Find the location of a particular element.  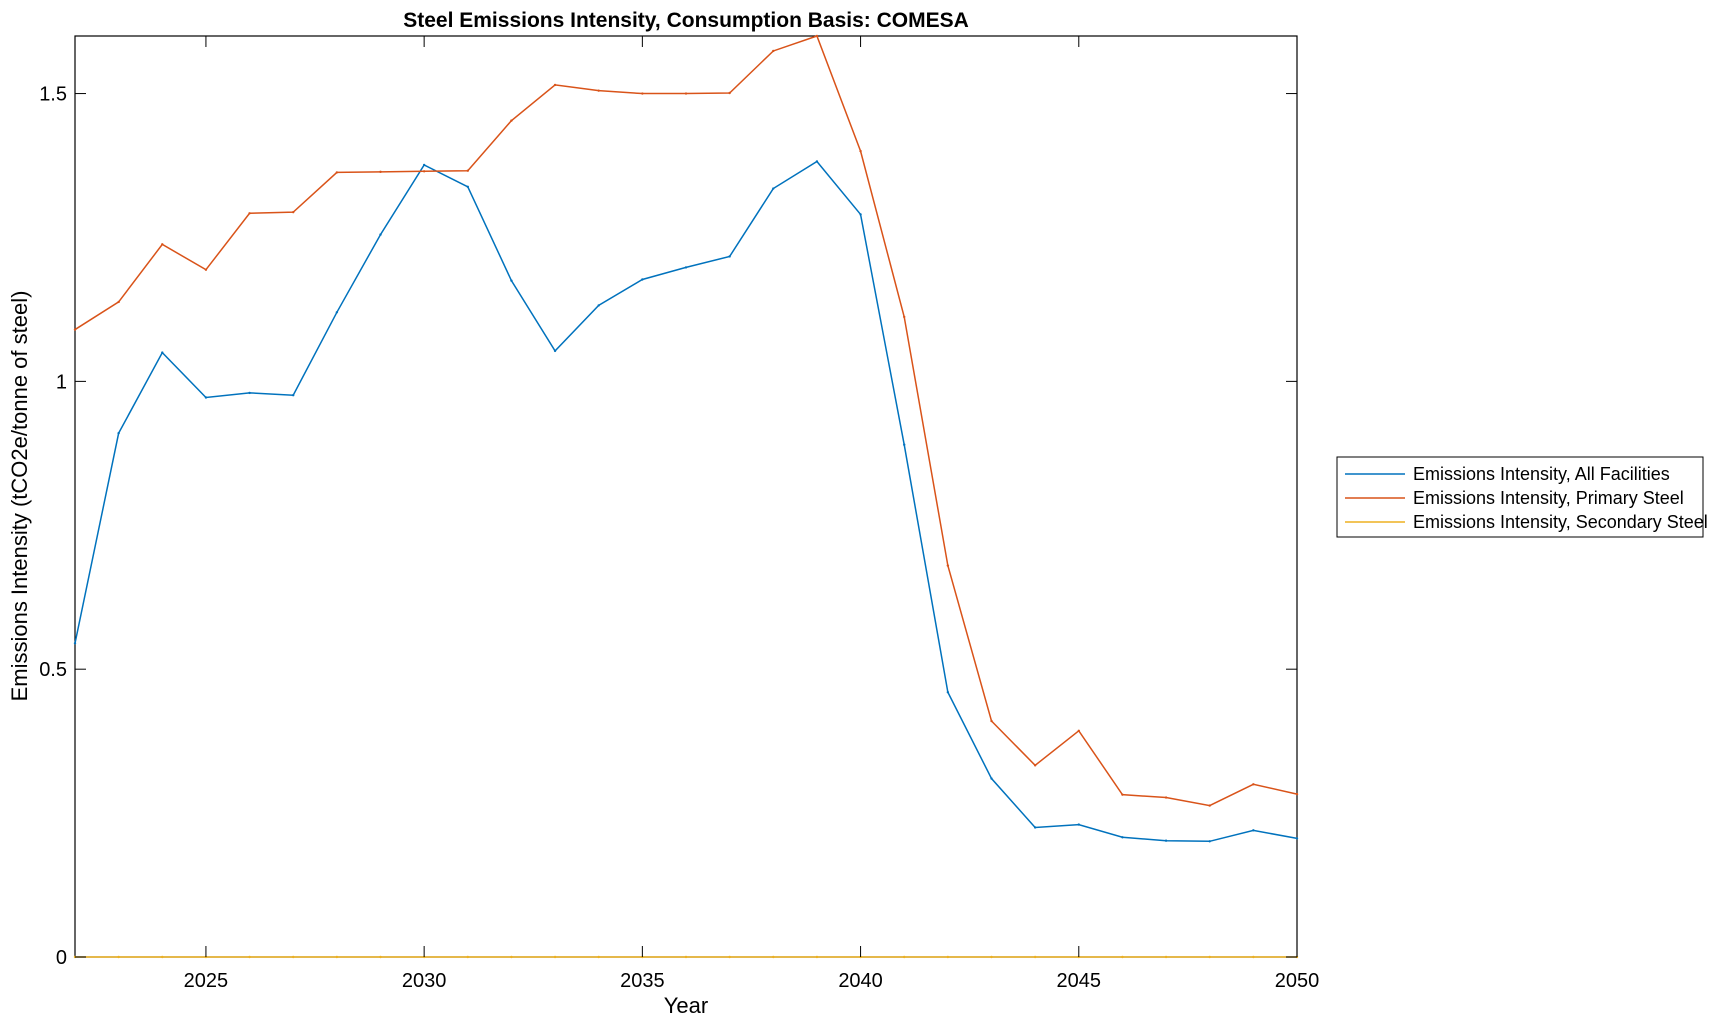

data-point-s1-2036 is located at coordinates (686, 267).